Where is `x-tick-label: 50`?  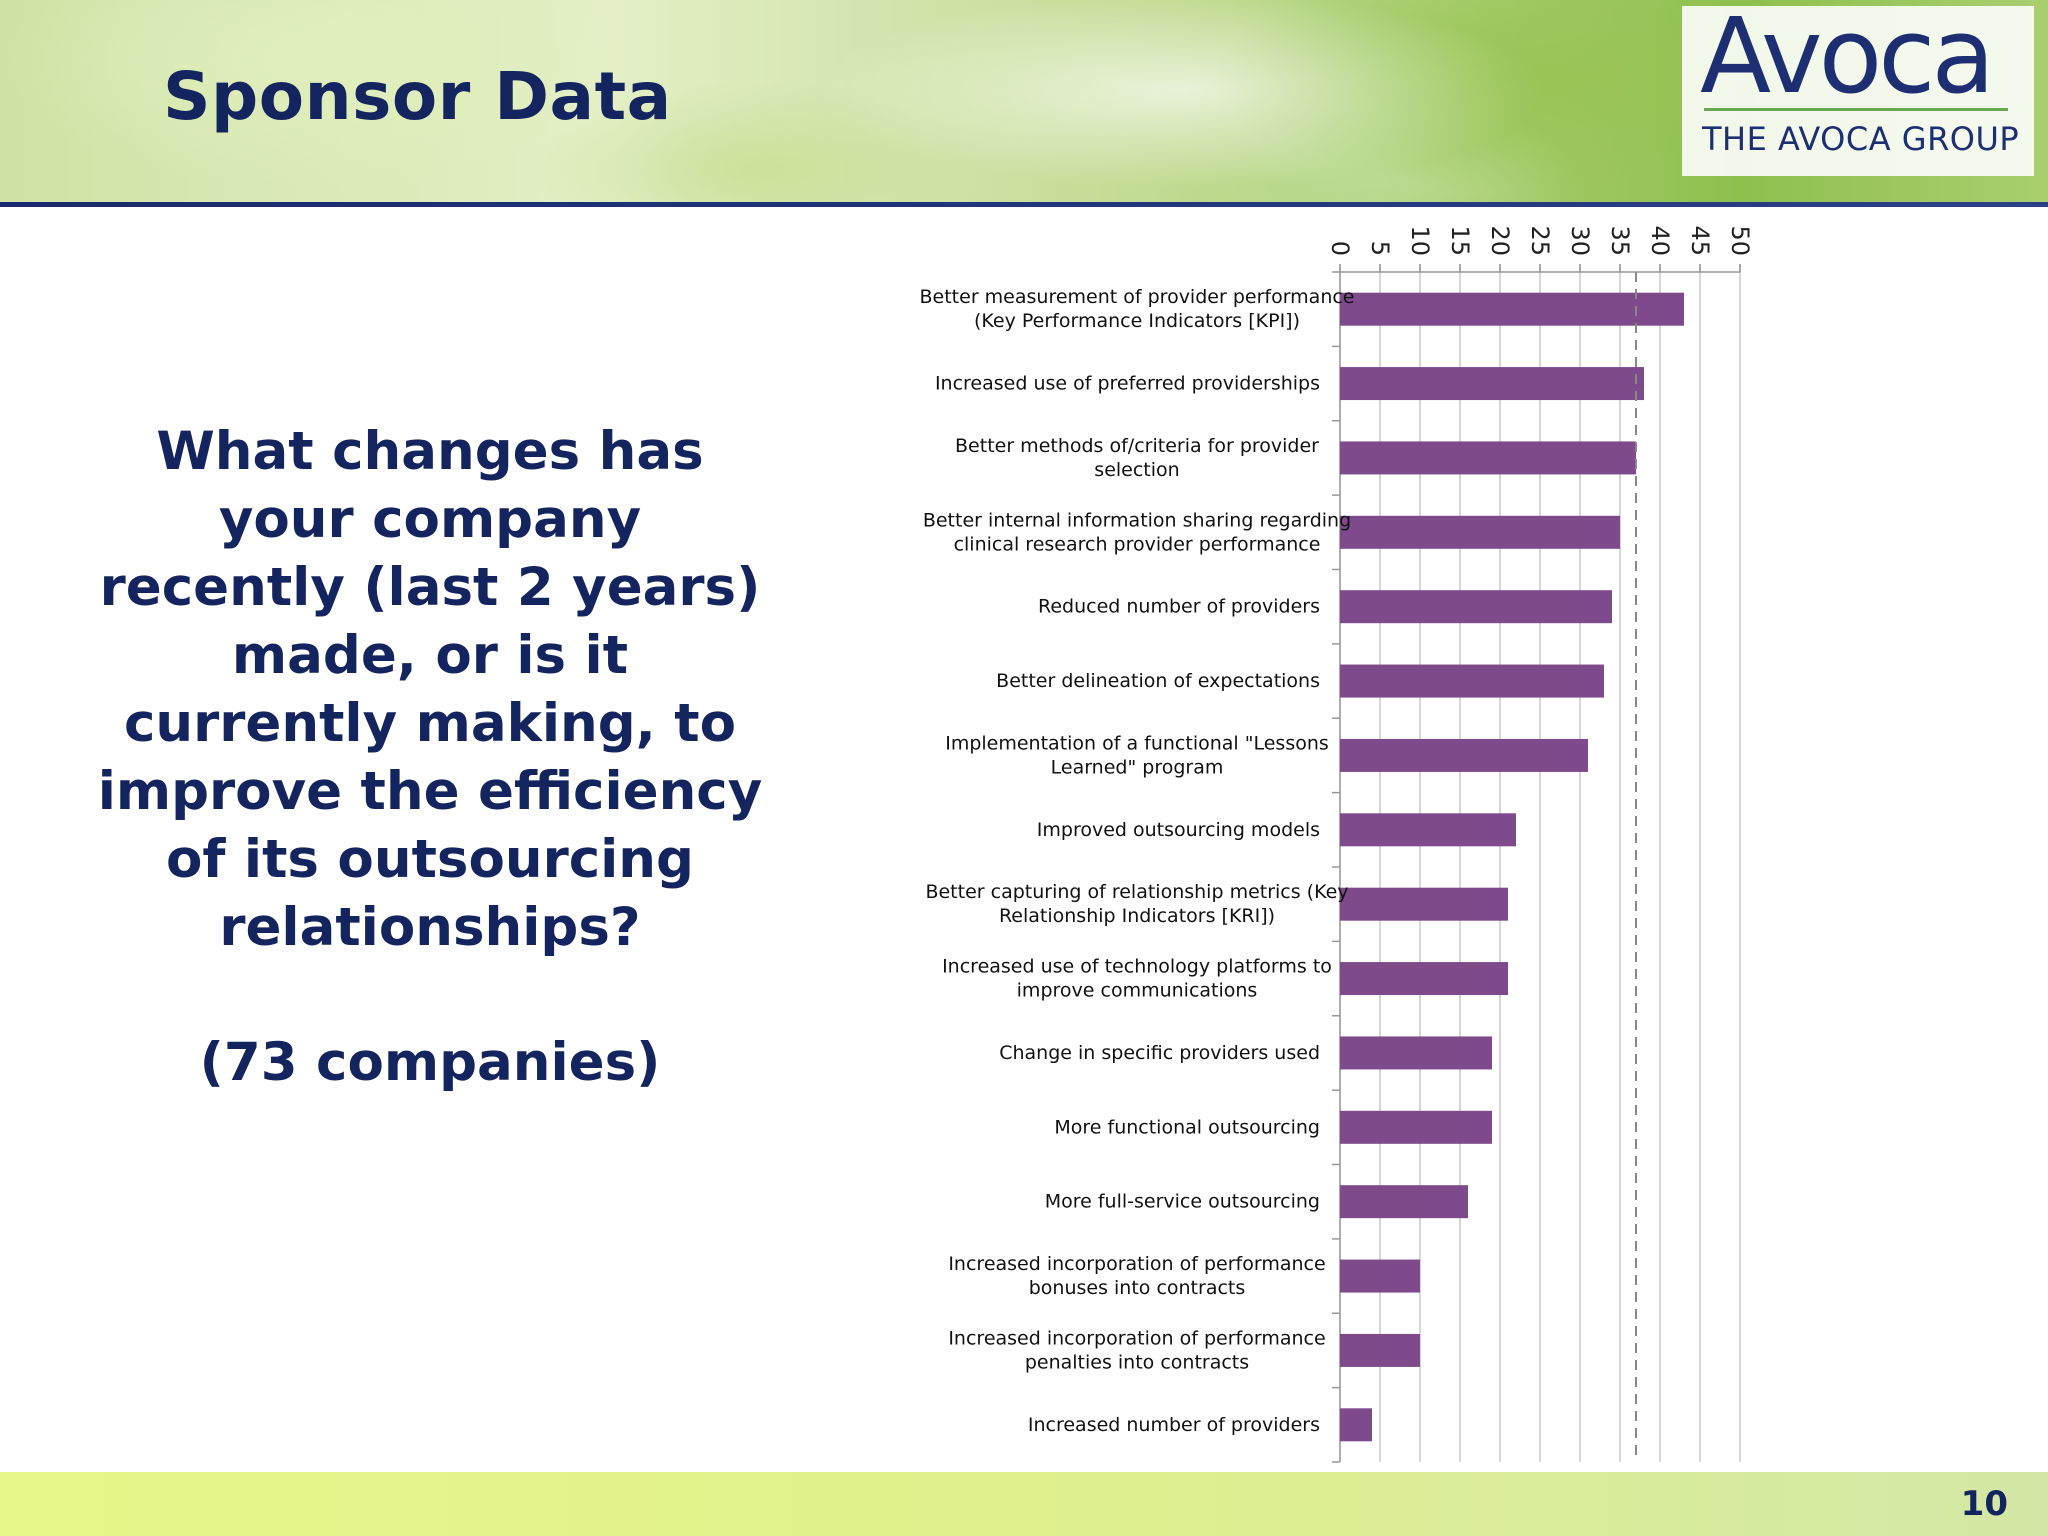 x-tick-label: 50 is located at coordinates (1740, 240).